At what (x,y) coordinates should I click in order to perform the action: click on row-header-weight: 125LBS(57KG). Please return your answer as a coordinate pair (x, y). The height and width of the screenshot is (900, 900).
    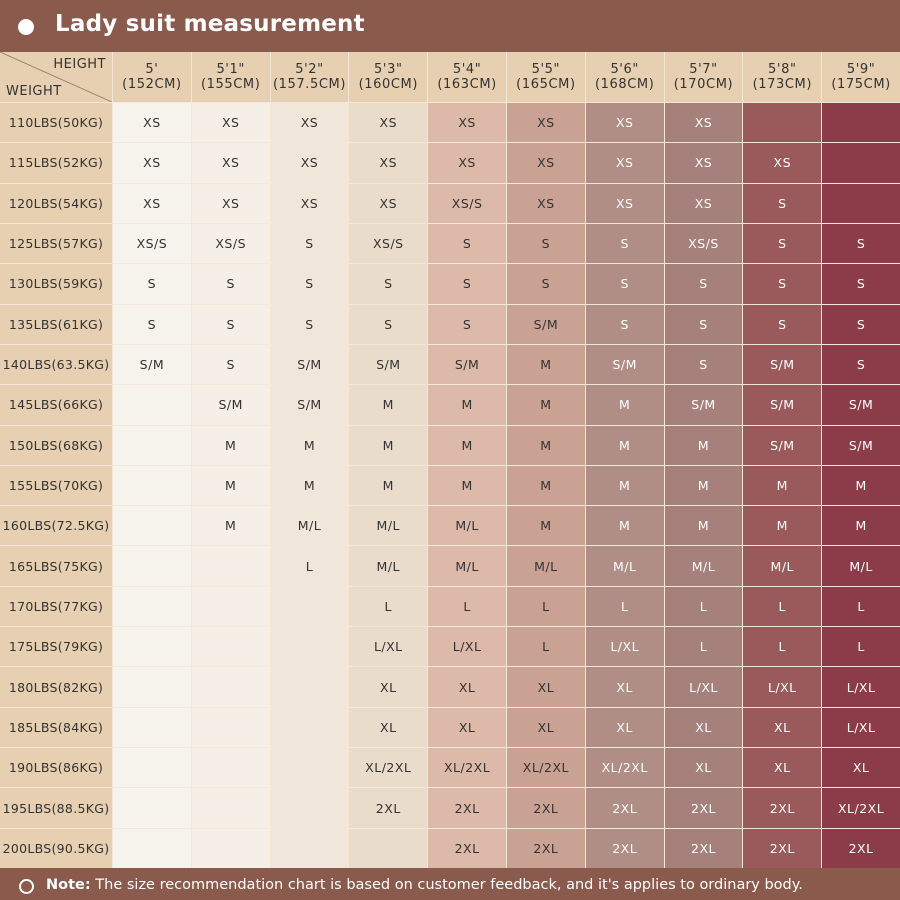
    Looking at the image, I should click on (56, 243).